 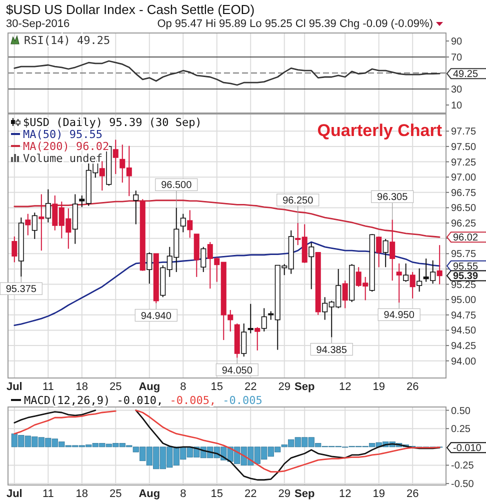 What do you see at coordinates (189, 400) in the screenshot?
I see `series-label: -0.005,` at bounding box center [189, 400].